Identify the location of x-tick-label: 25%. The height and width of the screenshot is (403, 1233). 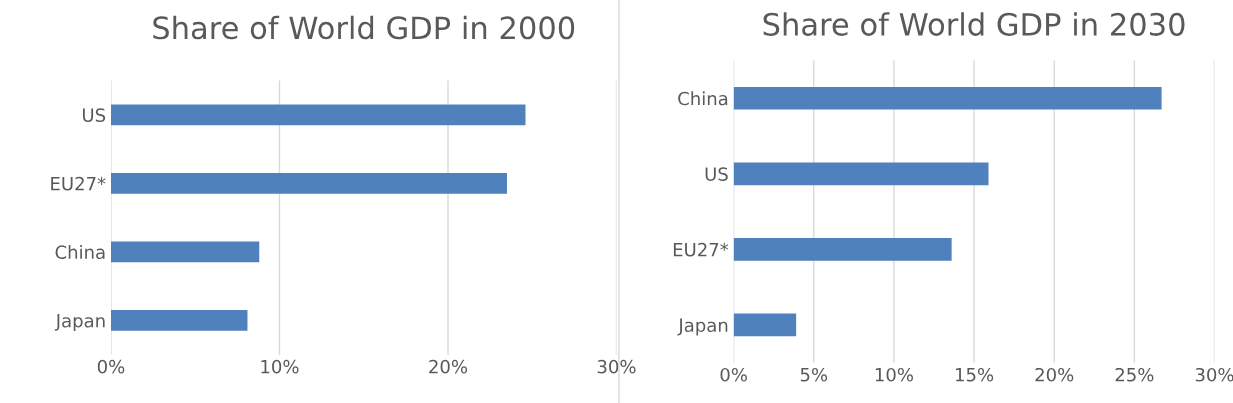
(1134, 374).